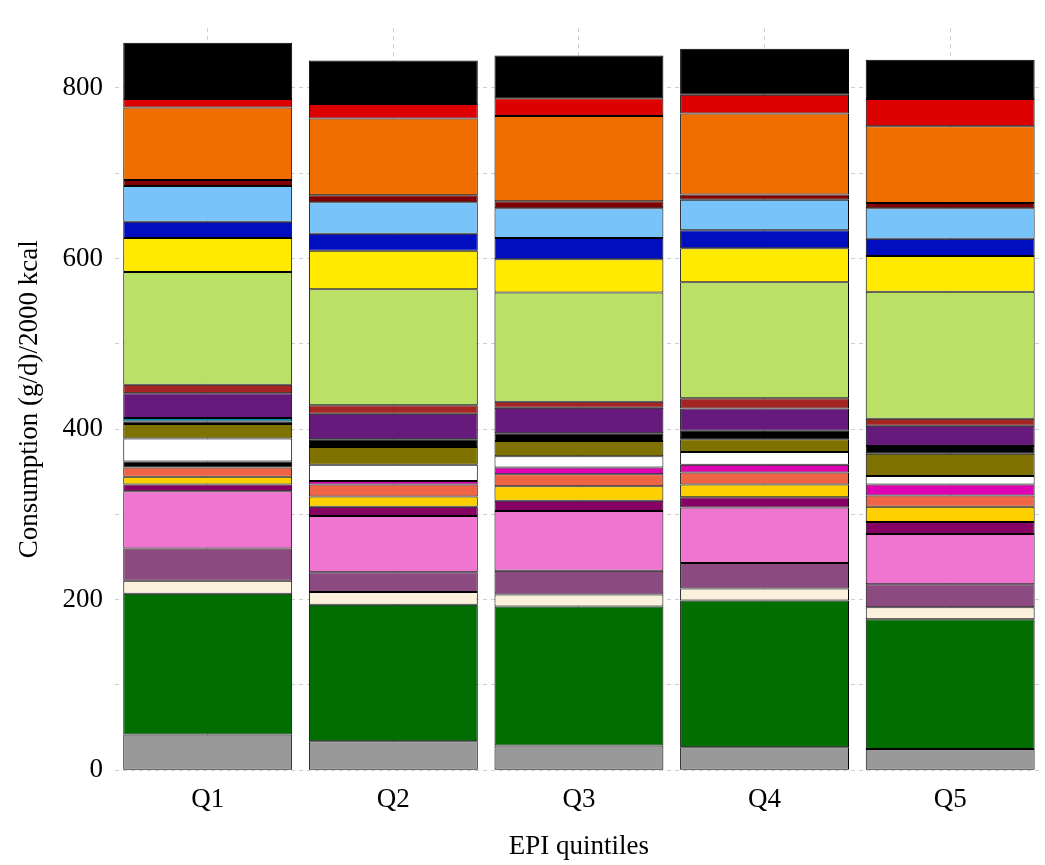 This screenshot has width=1045, height=865. Describe the element at coordinates (579, 798) in the screenshot. I see `x-tick-label: Q3` at that location.